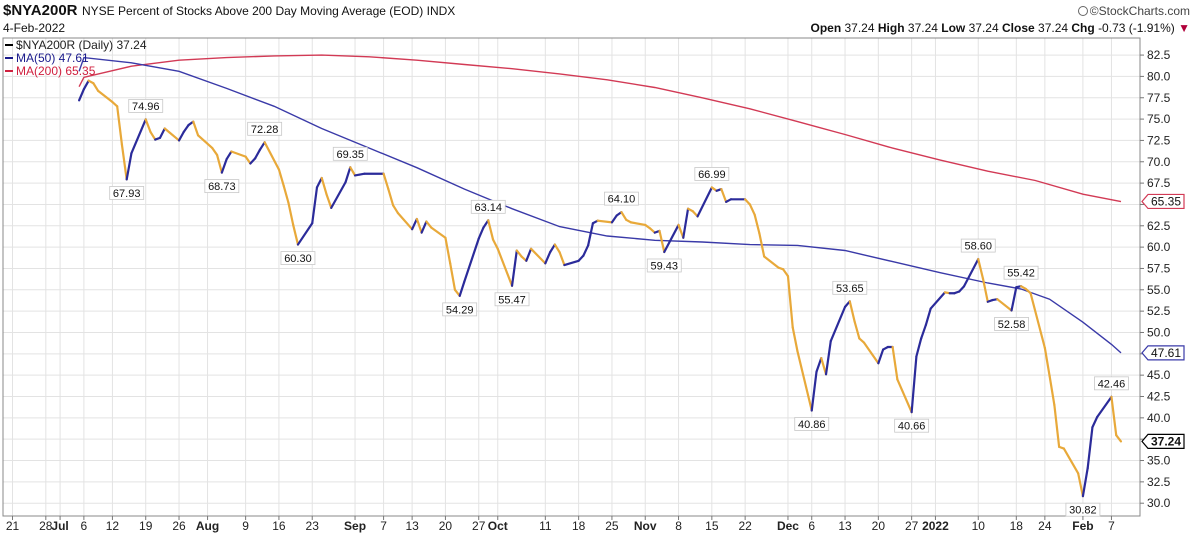 The image size is (1196, 534). Describe the element at coordinates (1133, 11) in the screenshot. I see `brand-watermark: ©StockCharts.com` at that location.